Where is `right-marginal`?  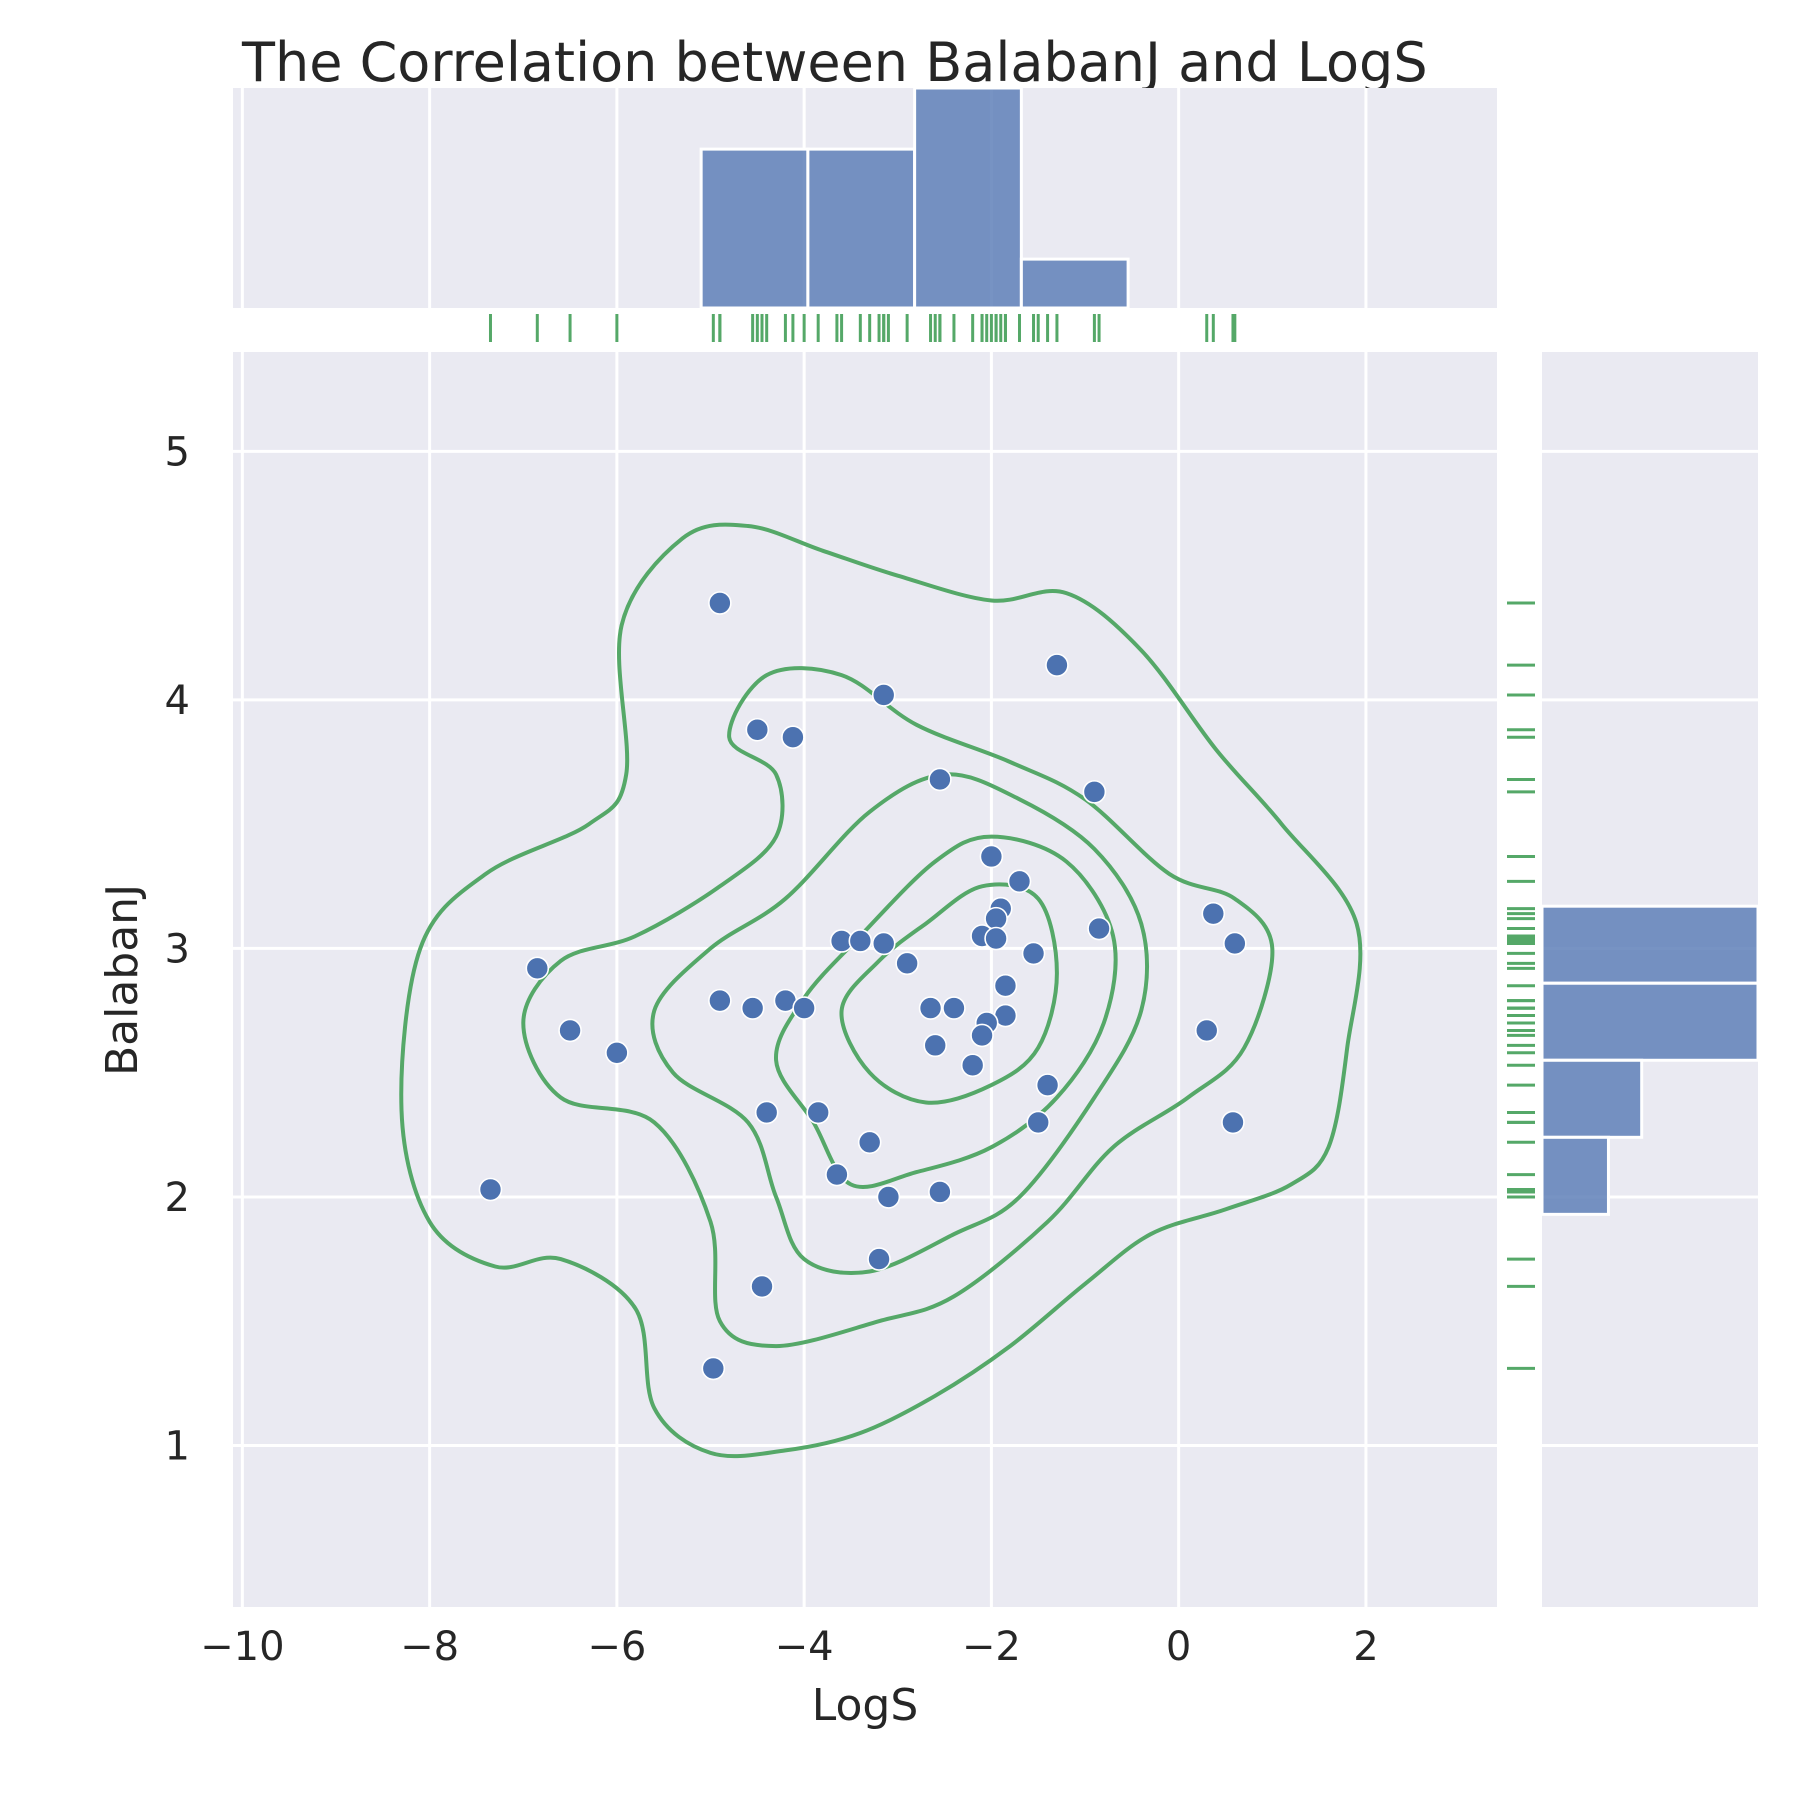
right-marginal is located at coordinates (1650, 979).